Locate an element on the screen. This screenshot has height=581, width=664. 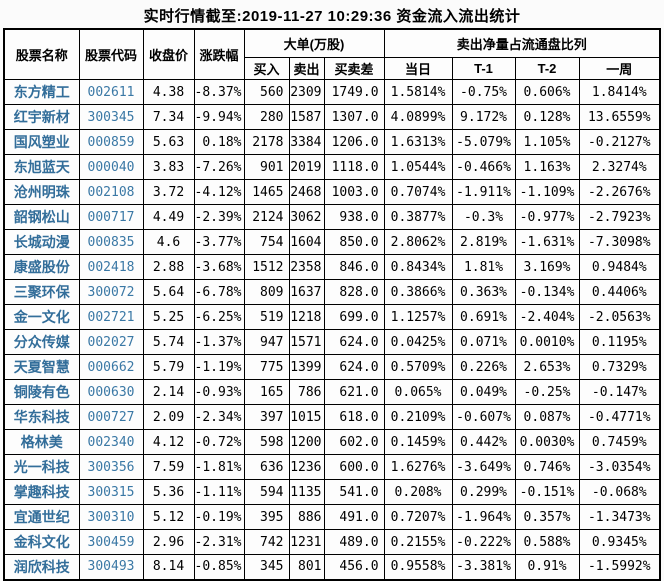
net-sell-today-value: 0.1459% is located at coordinates (418, 442).